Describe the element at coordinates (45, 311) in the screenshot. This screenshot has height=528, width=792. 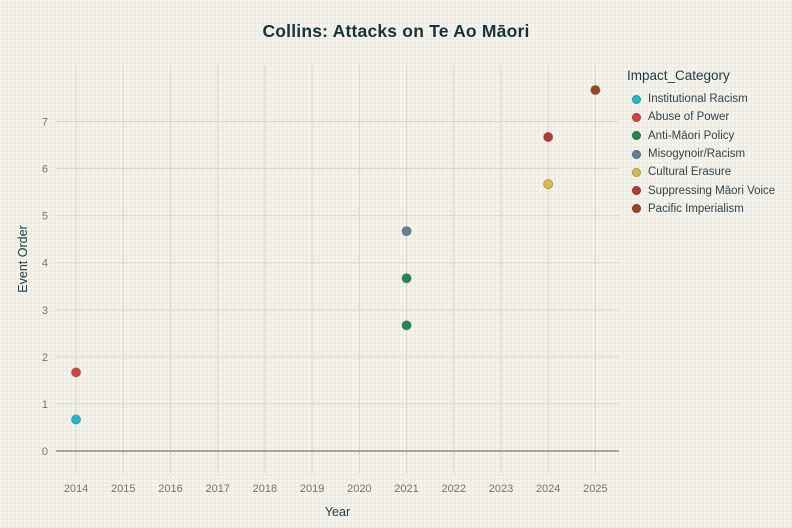
I see `y-tick-label: 3` at that location.